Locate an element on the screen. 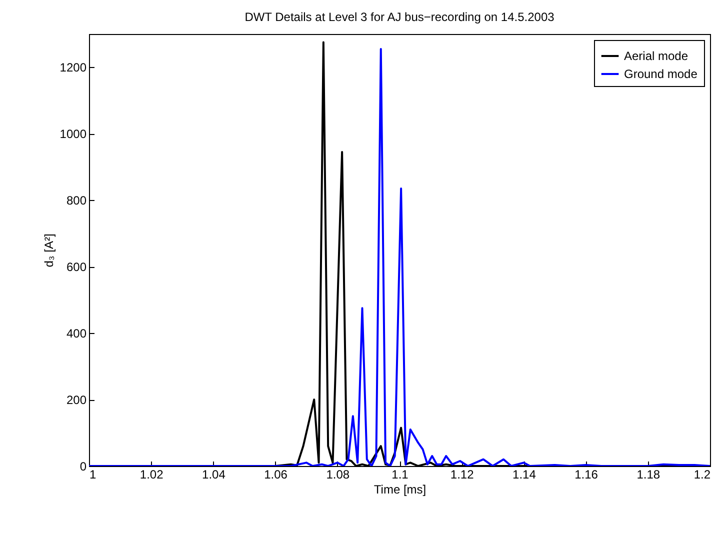  x-tick-label: 1.14 is located at coordinates (524, 475).